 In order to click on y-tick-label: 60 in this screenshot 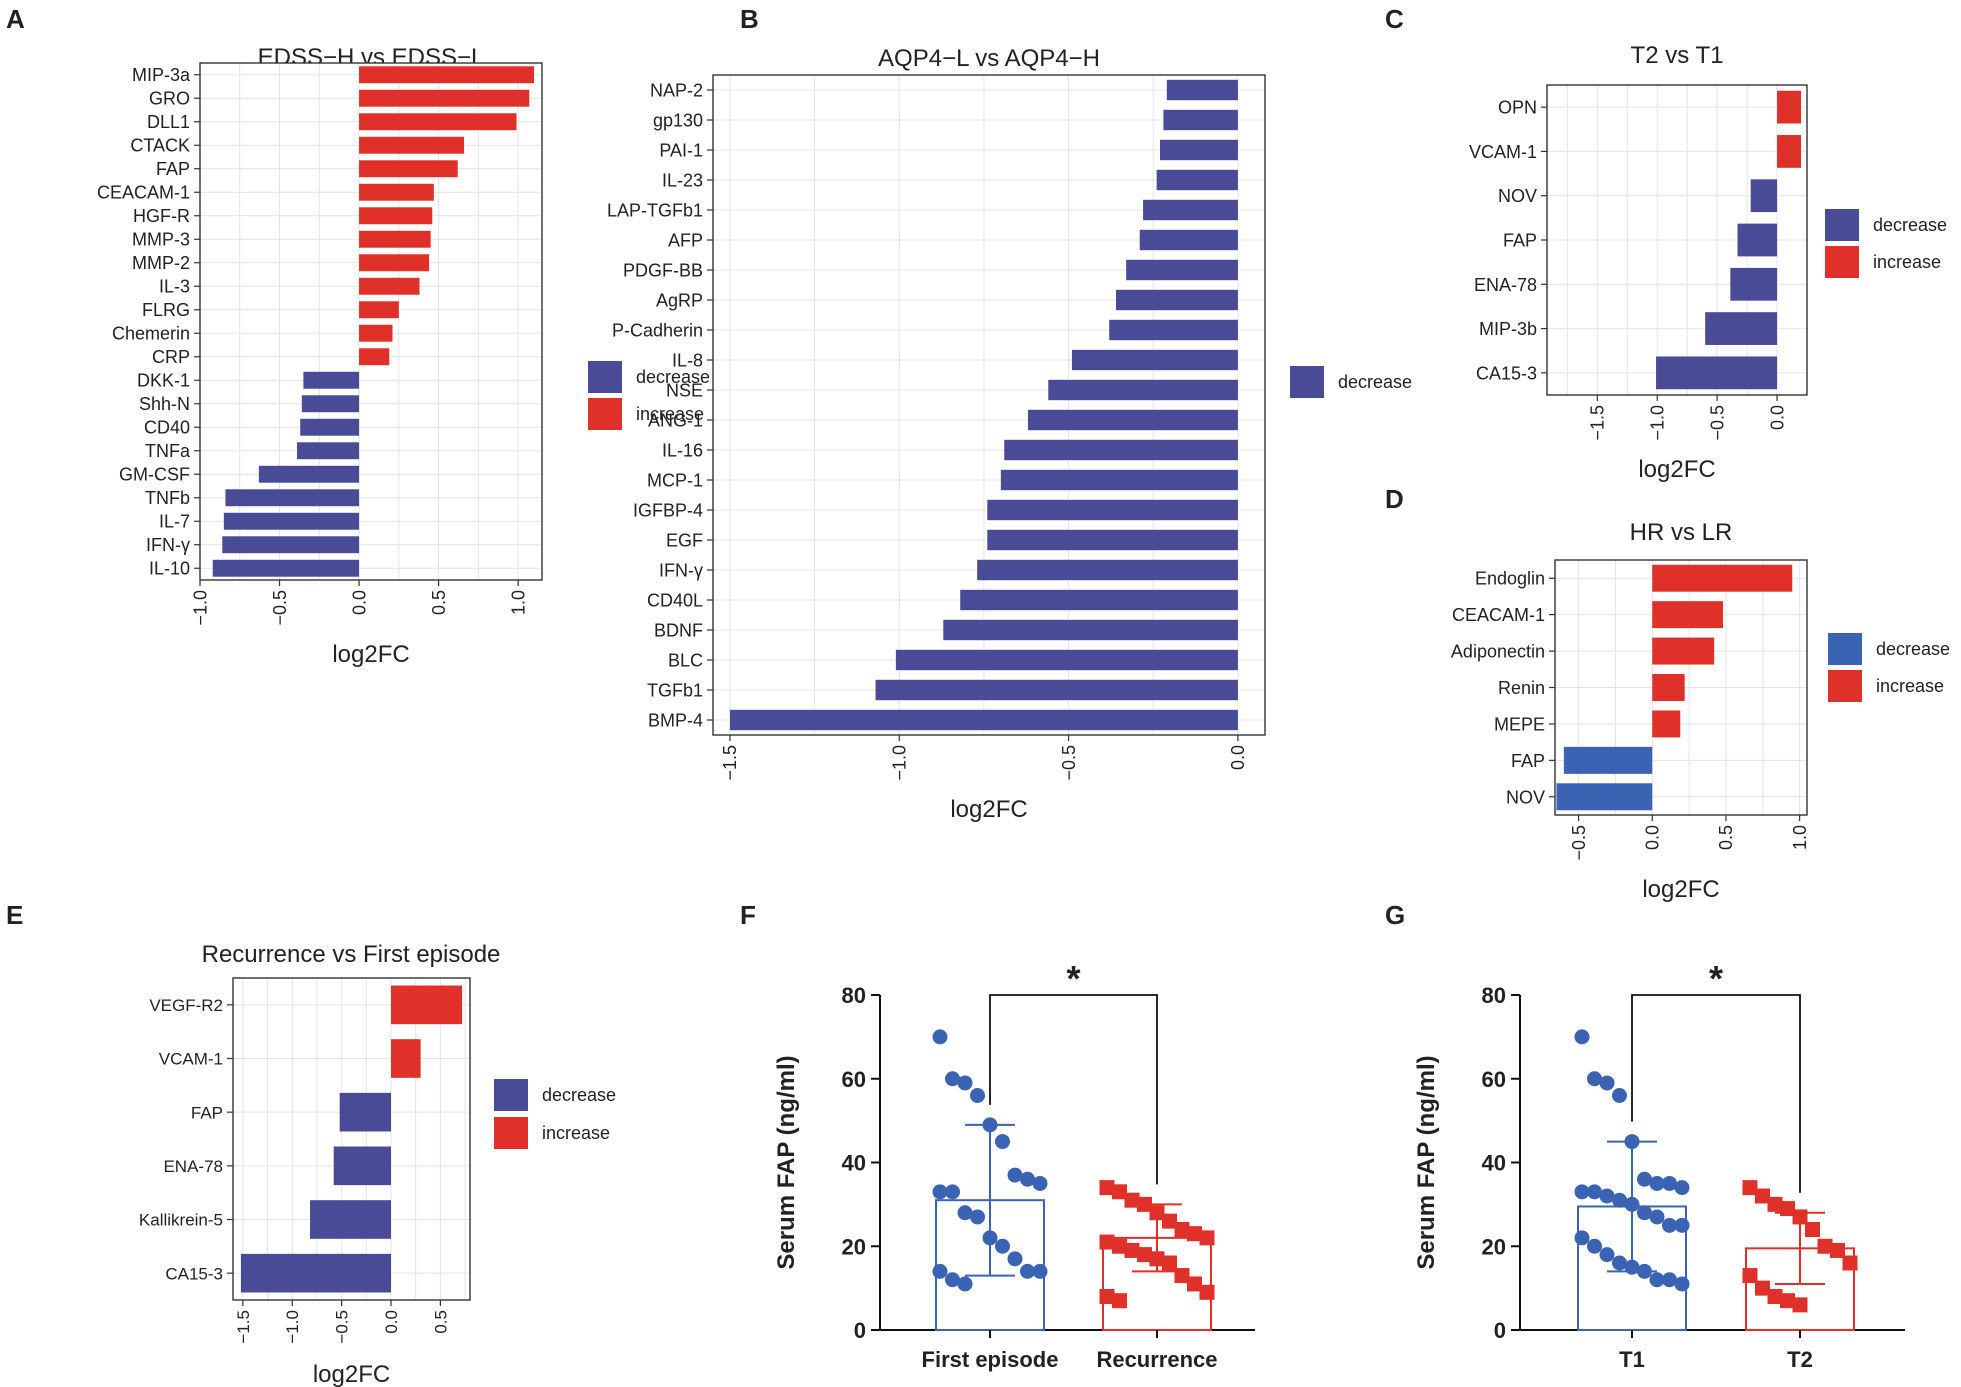, I will do `click(854, 1079)`.